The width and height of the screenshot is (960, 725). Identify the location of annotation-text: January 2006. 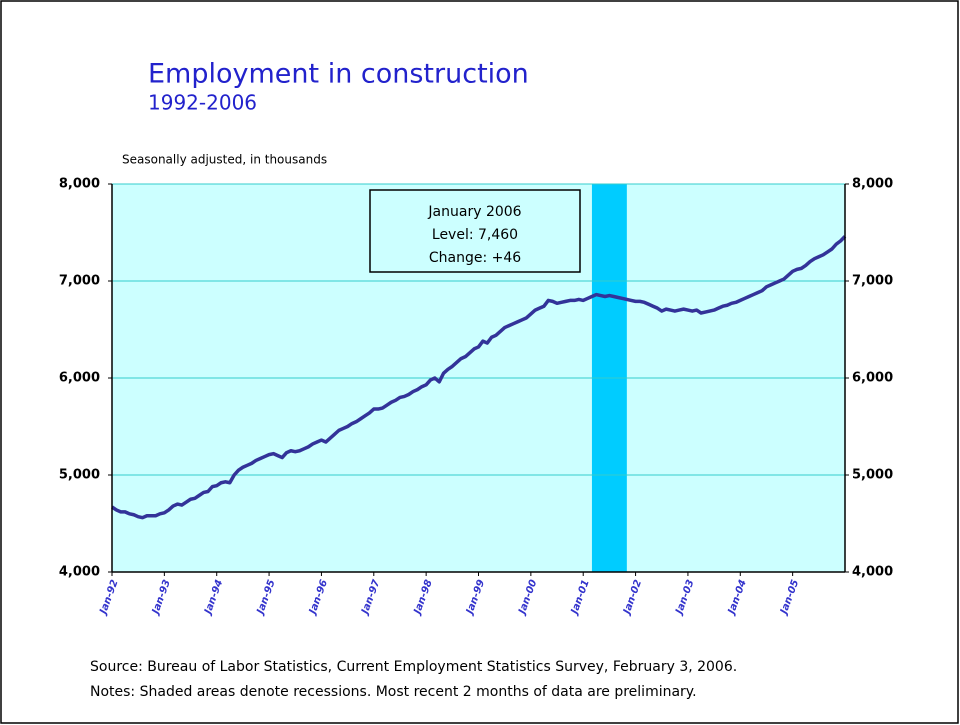
(474, 212).